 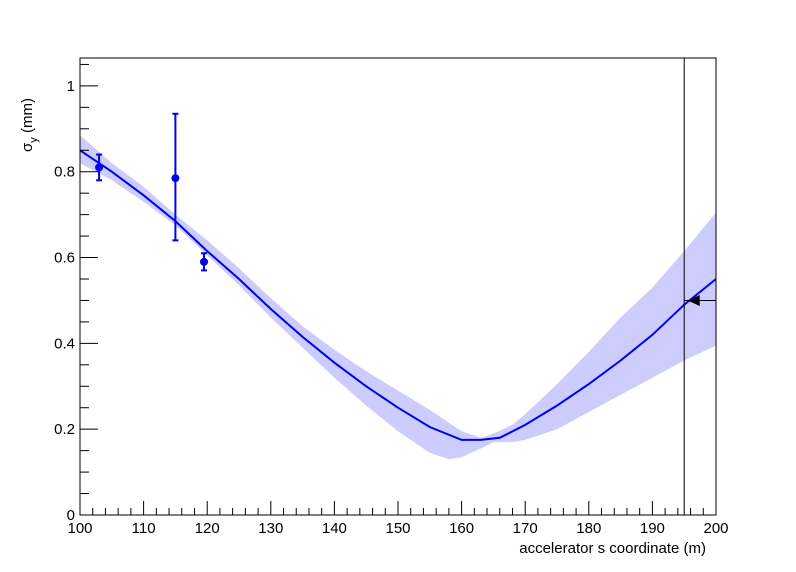 What do you see at coordinates (64, 343) in the screenshot?
I see `y-tick-label: 0.4` at bounding box center [64, 343].